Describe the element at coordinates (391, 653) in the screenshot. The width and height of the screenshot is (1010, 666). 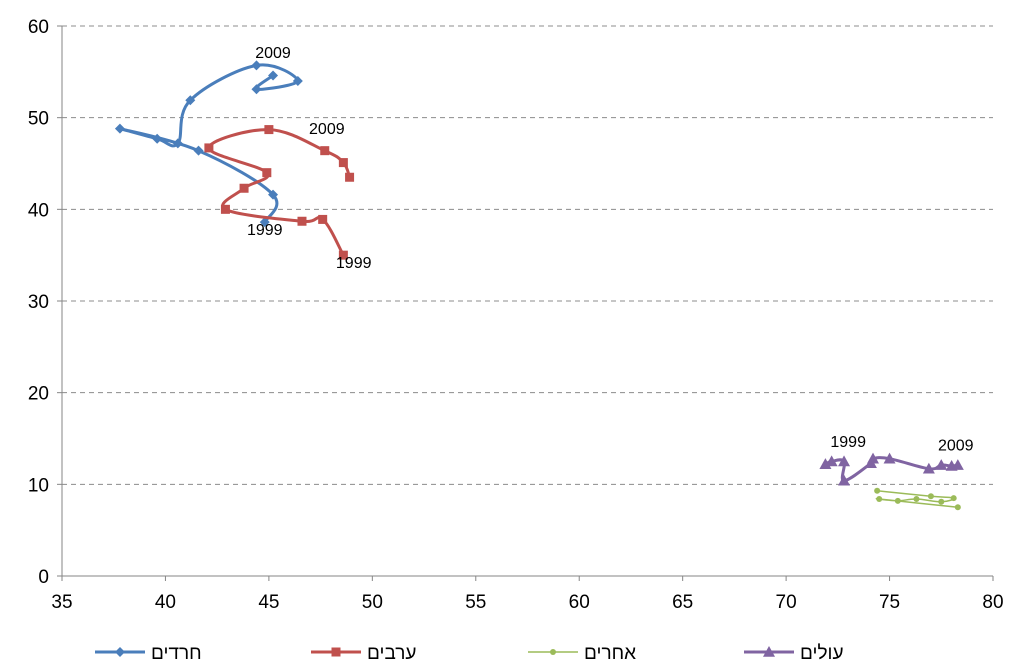
I see `legend-label: ערבים` at that location.